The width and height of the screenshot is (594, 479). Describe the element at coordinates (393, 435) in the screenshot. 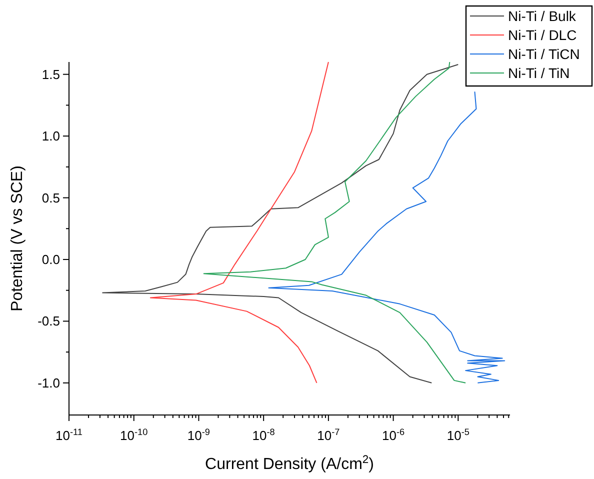

I see `x-tick-label: 10$^{-6}$` at that location.